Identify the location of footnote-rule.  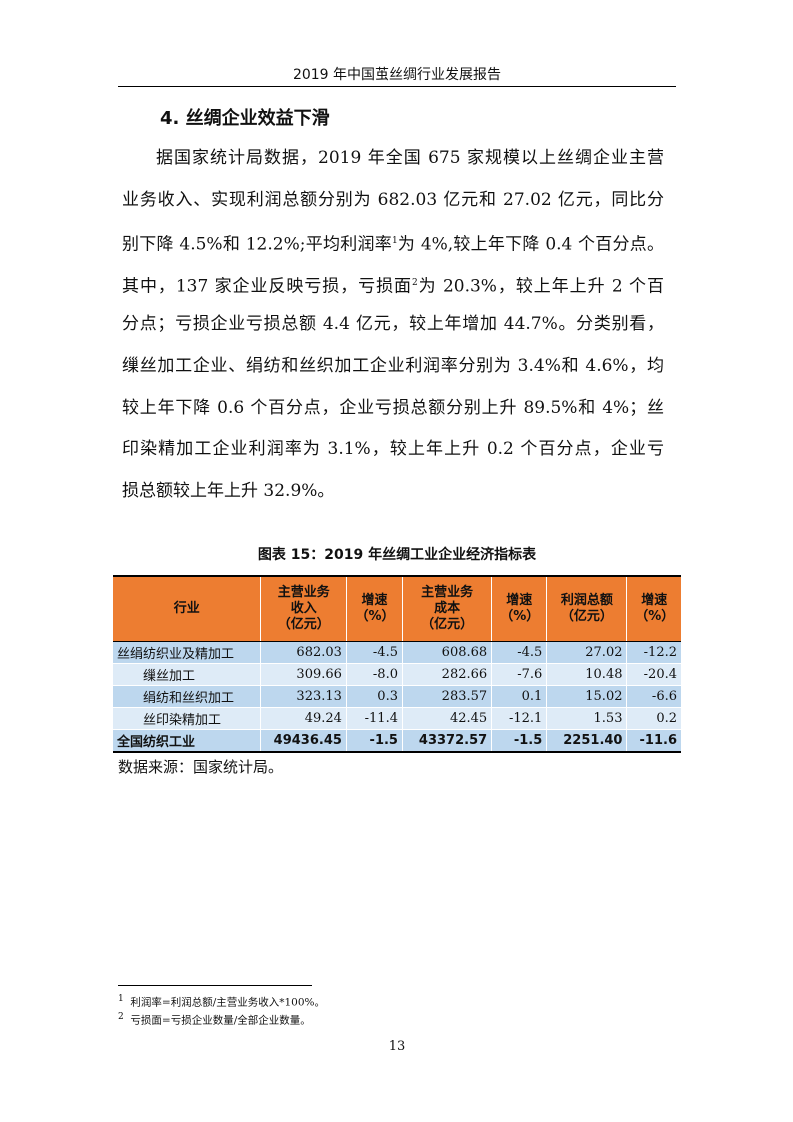
(215, 985).